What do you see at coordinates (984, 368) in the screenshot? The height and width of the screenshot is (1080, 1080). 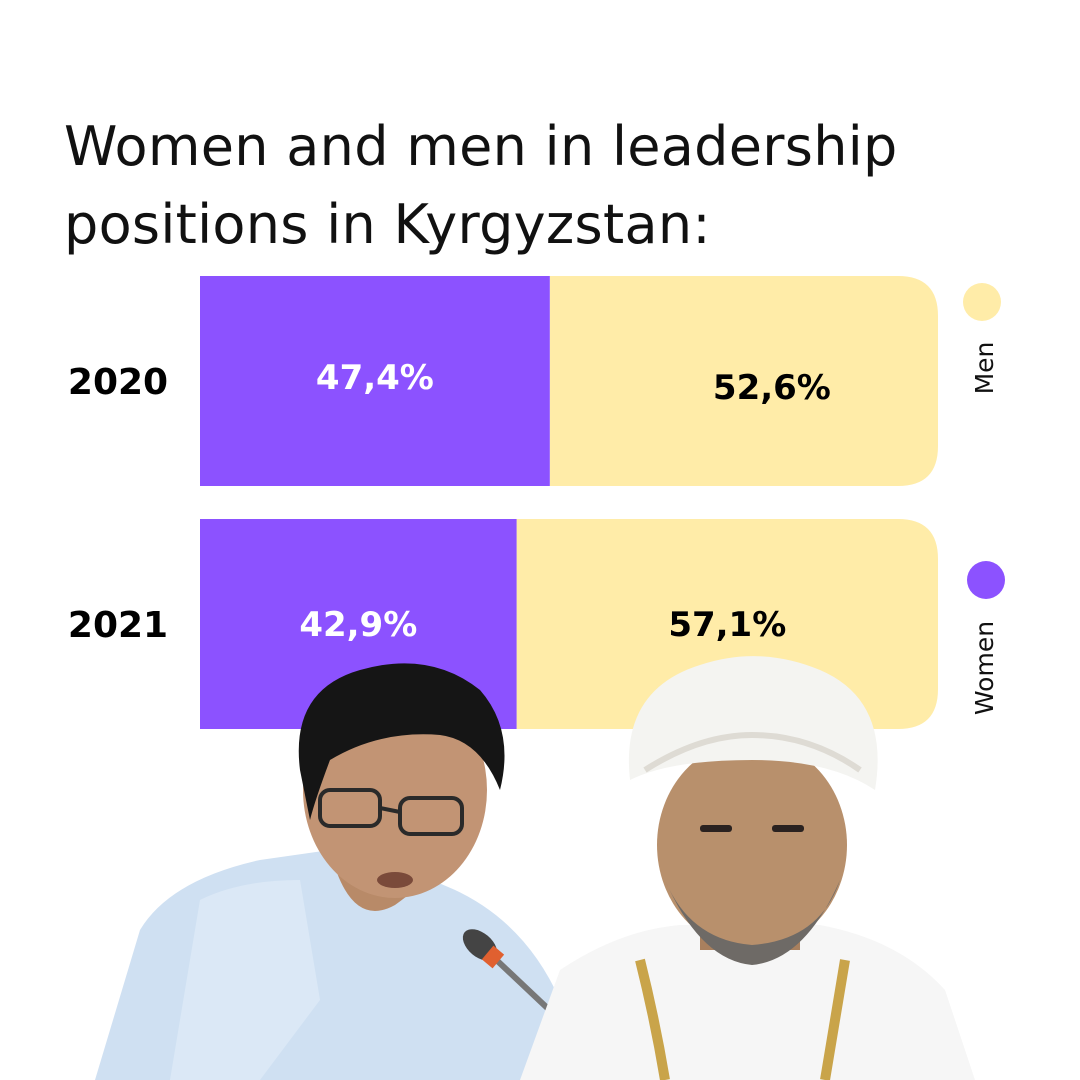 I see `legend-label-men: Men` at bounding box center [984, 368].